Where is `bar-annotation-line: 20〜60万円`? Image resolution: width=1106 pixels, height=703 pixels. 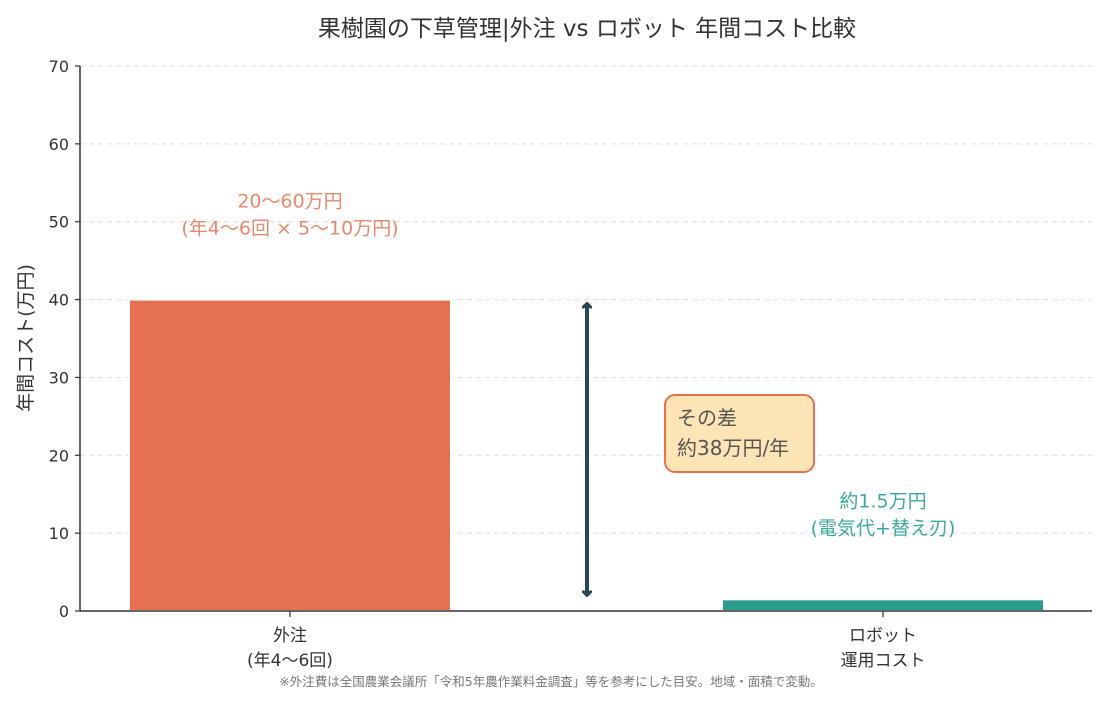
bar-annotation-line: 20〜60万円 is located at coordinates (289, 202).